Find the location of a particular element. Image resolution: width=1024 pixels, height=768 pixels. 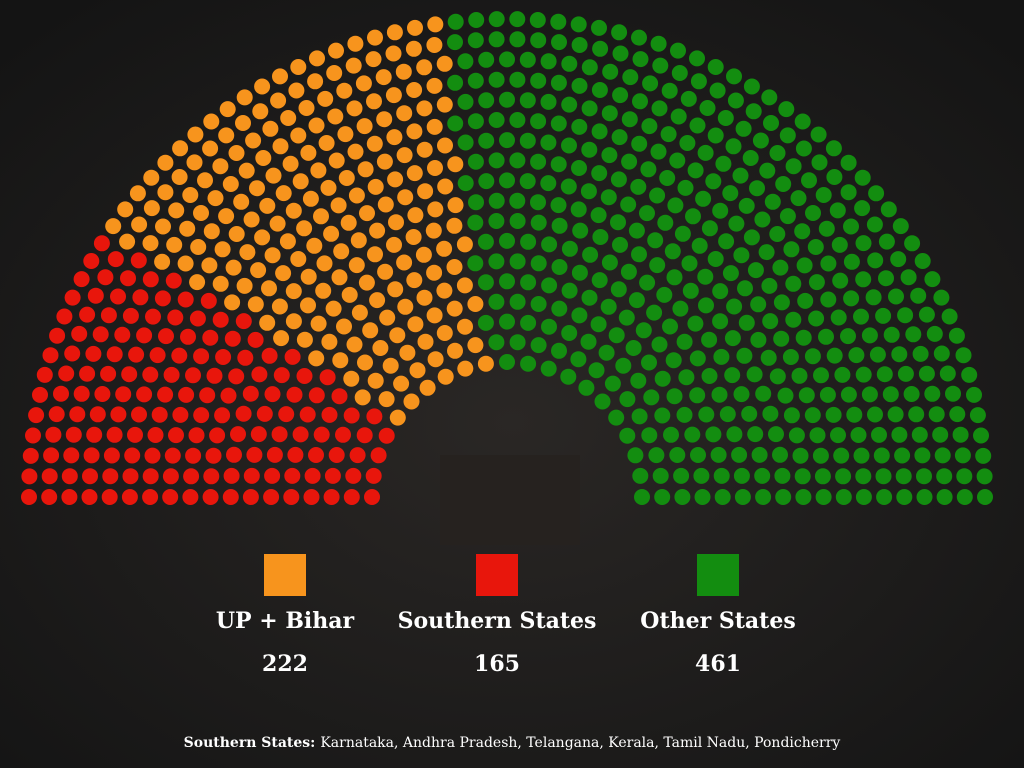

value-label: 461 is located at coordinates (718, 664).